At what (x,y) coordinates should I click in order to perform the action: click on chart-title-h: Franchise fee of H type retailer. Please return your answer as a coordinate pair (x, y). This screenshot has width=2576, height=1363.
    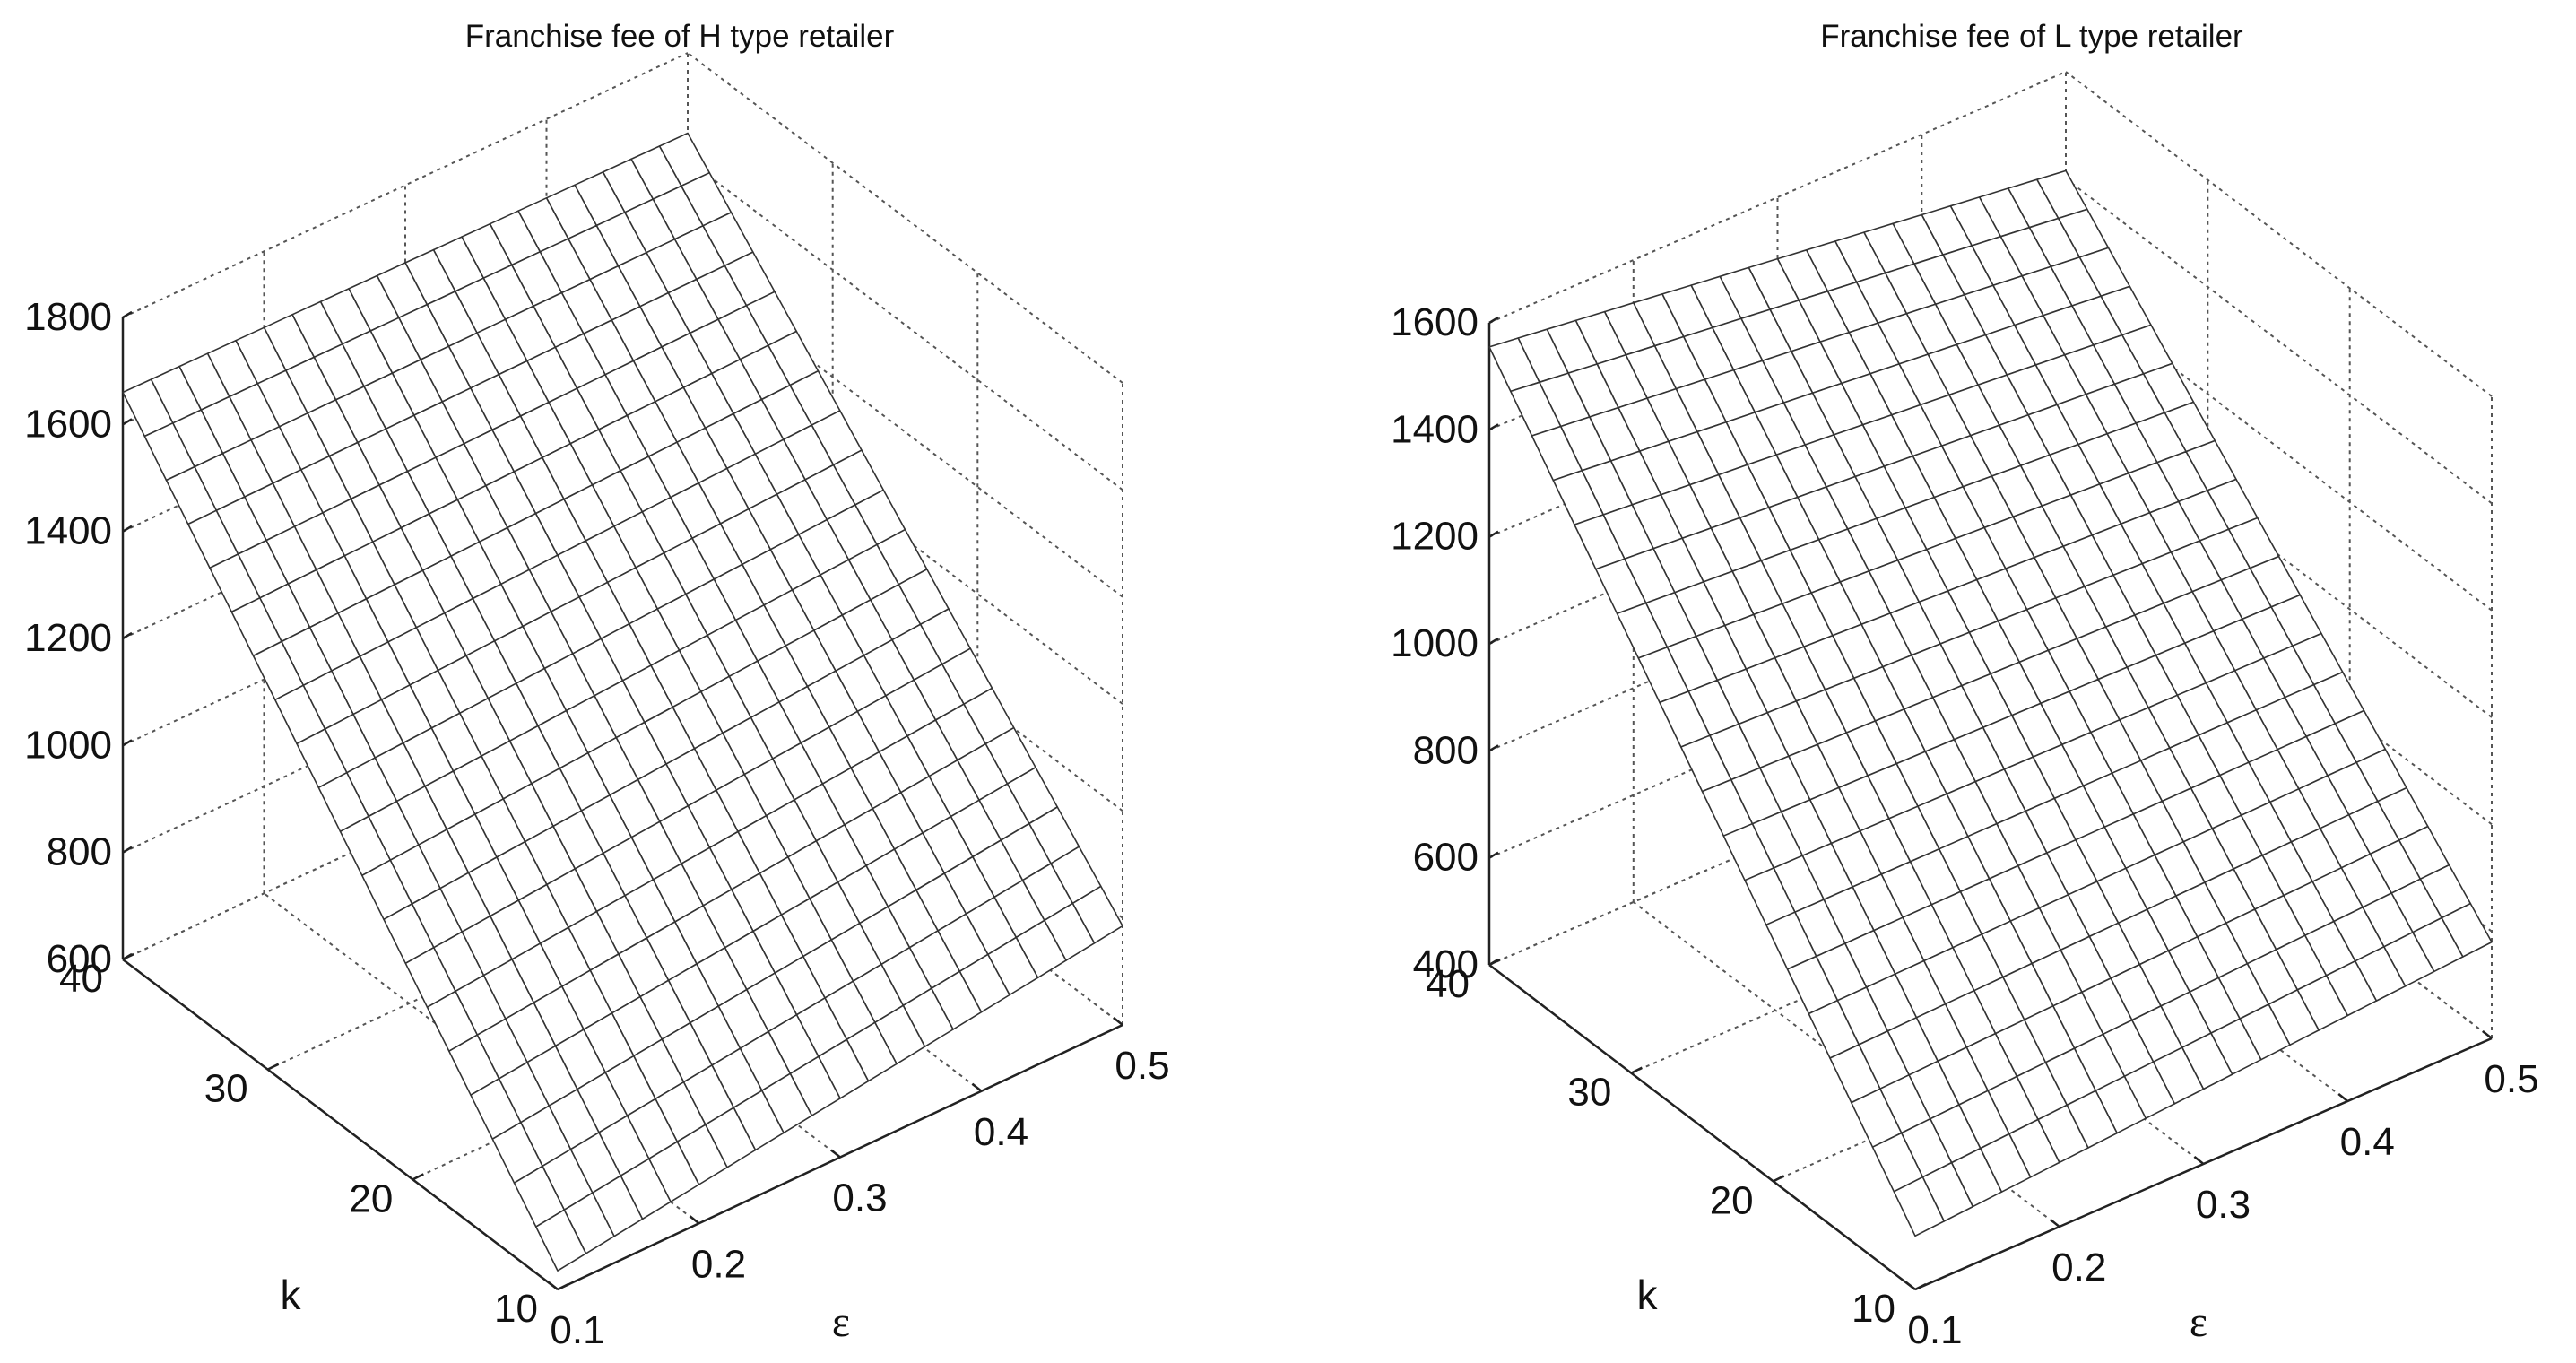
    Looking at the image, I should click on (680, 37).